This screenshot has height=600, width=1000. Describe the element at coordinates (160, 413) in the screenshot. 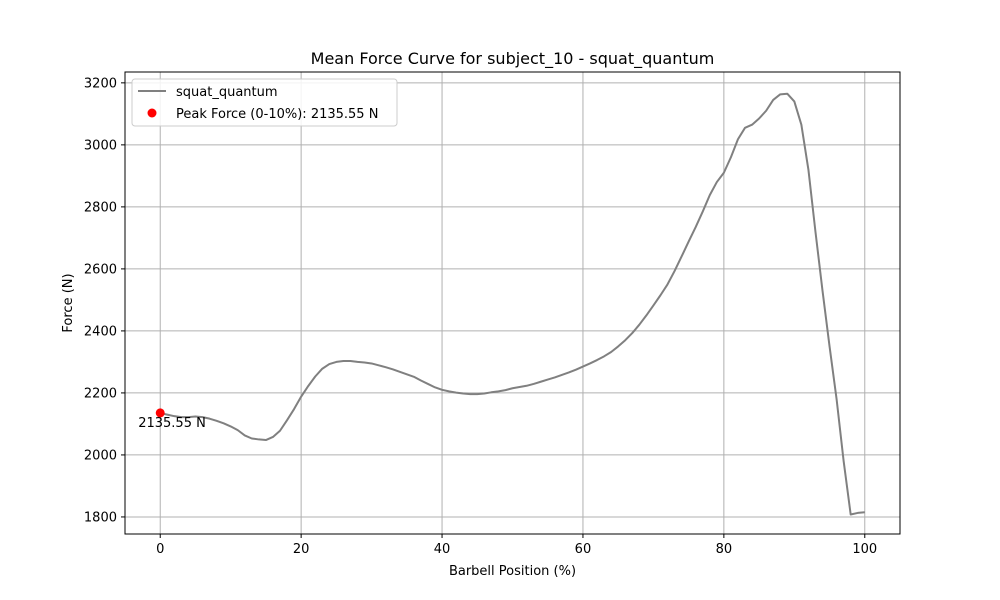

I see `peak-force-marker` at that location.